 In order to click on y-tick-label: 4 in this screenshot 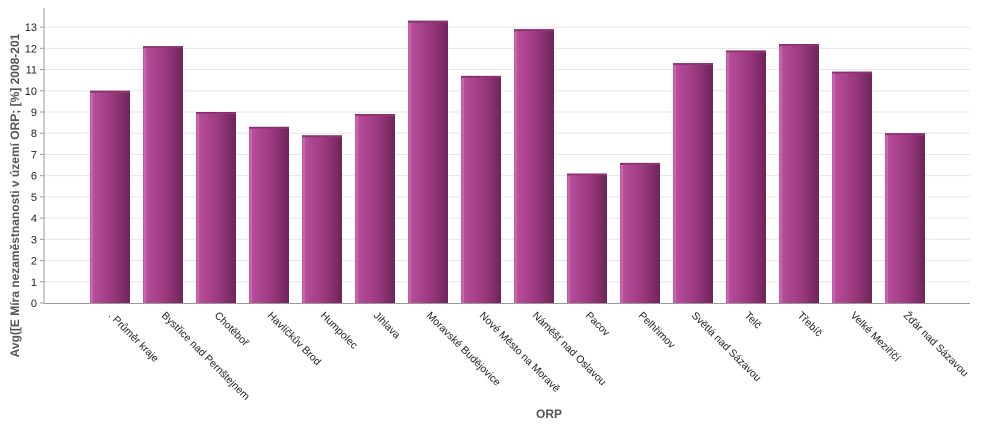, I will do `click(34, 219)`.